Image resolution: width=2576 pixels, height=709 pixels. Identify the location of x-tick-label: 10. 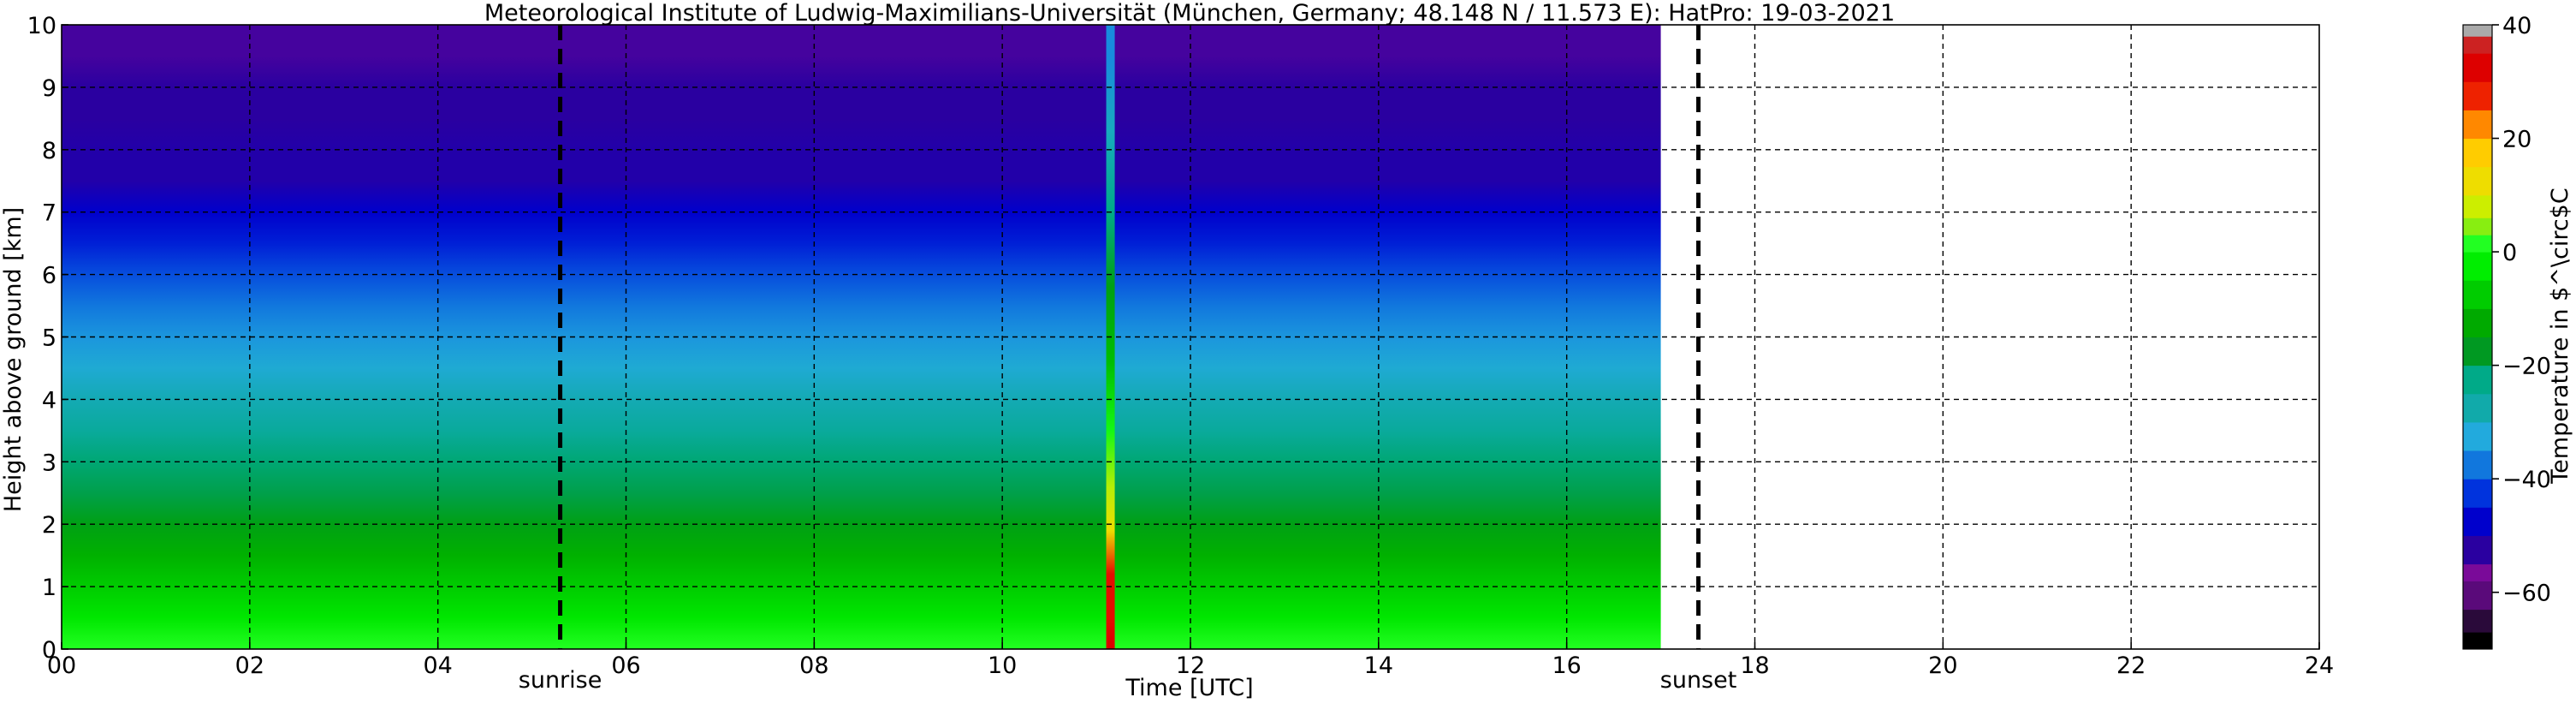
(1002, 665).